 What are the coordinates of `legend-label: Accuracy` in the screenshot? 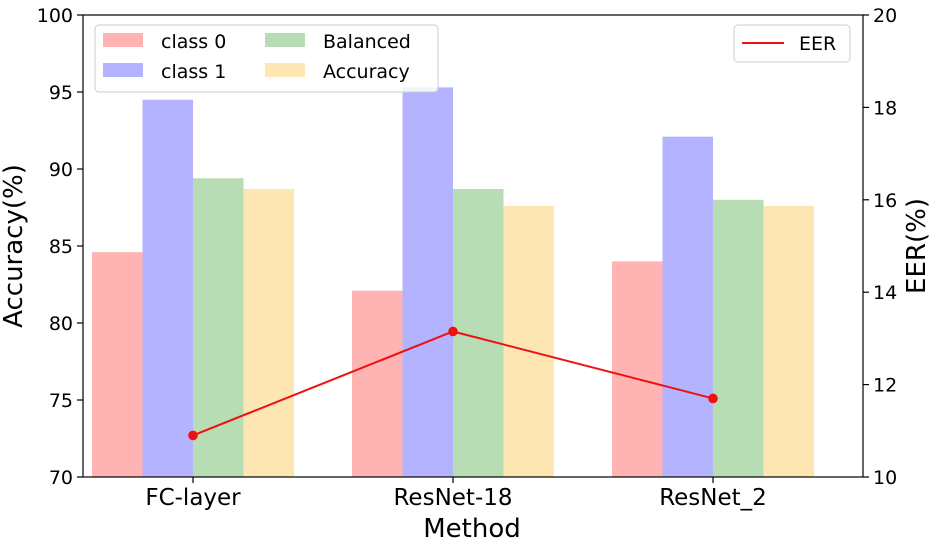 It's located at (366, 72).